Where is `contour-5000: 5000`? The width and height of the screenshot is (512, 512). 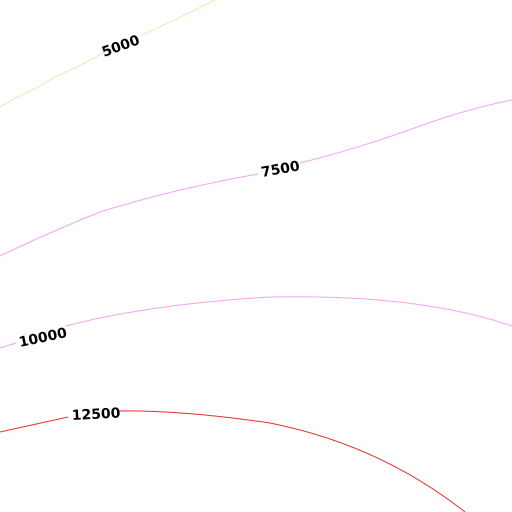
contour-5000: 5000 is located at coordinates (108, 54).